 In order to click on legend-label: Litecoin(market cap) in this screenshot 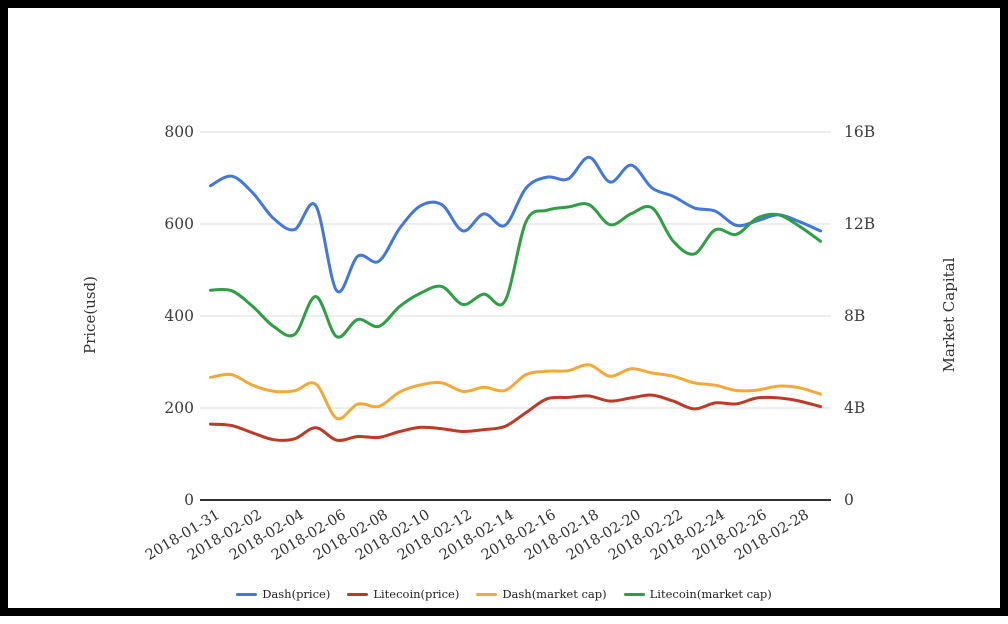, I will do `click(710, 594)`.